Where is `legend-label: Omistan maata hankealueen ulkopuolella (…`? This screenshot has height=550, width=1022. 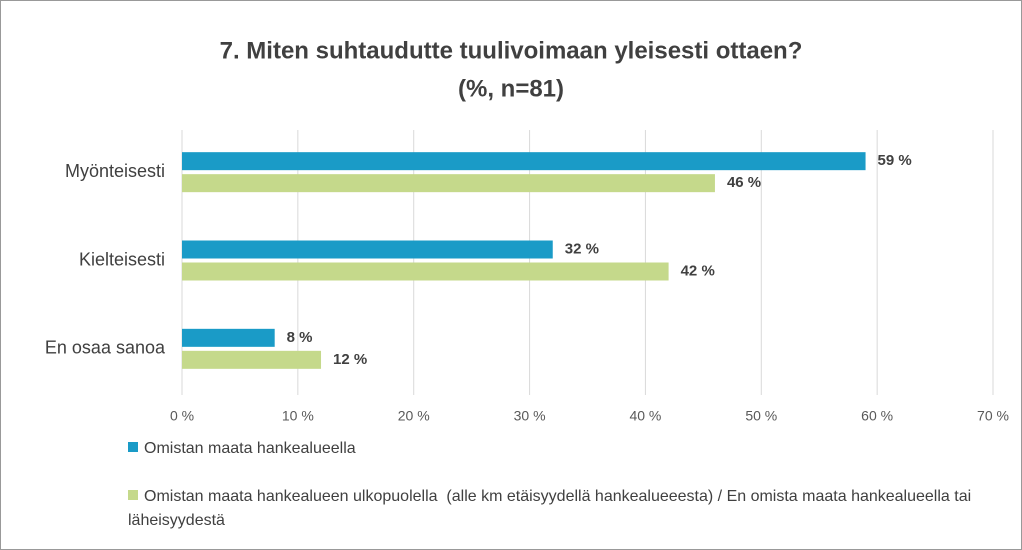
legend-label: Omistan maata hankealueen ulkopuolella (… is located at coordinates (552, 508).